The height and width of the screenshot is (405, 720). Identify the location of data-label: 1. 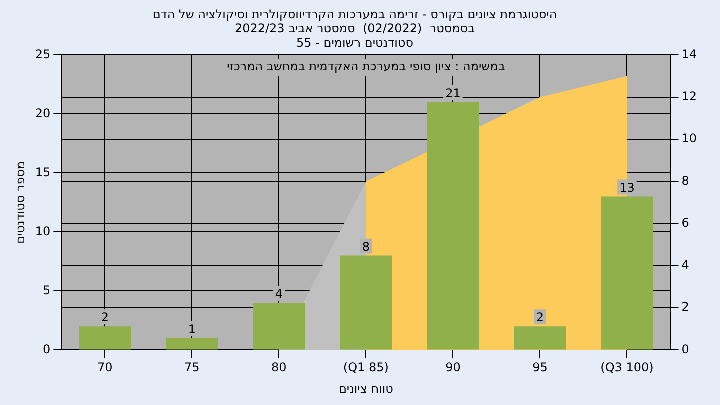
(192, 329).